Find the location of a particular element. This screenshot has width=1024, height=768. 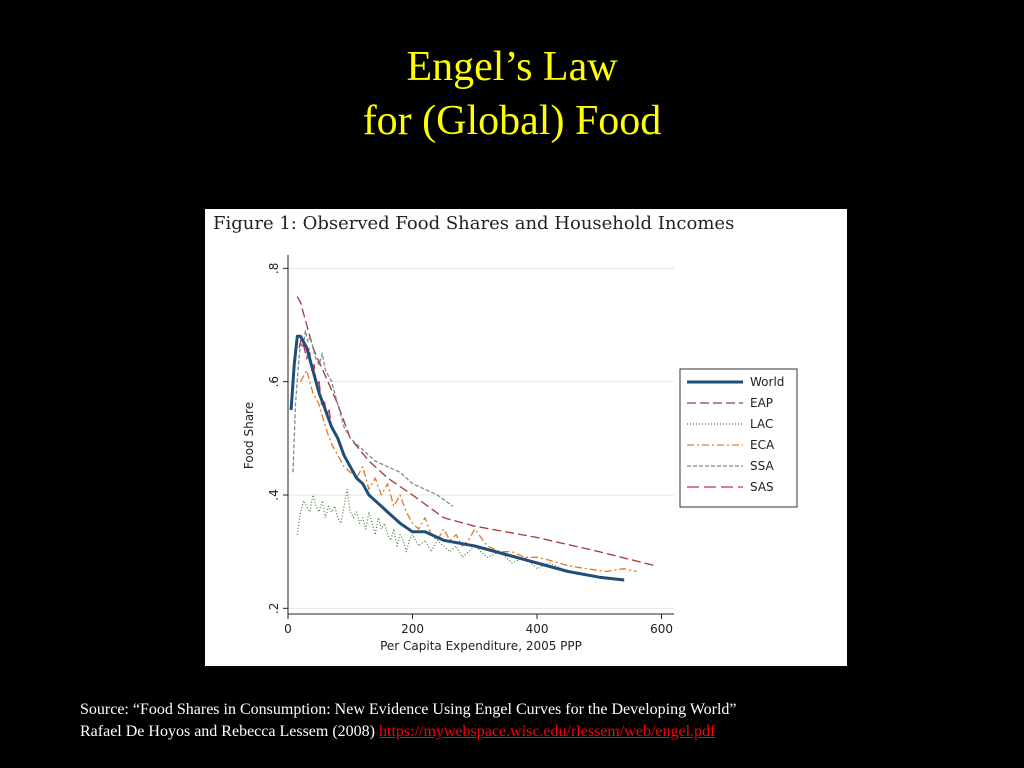

x-axis-label: Per Capita Expenditure, 2005 PPP is located at coordinates (481, 646).